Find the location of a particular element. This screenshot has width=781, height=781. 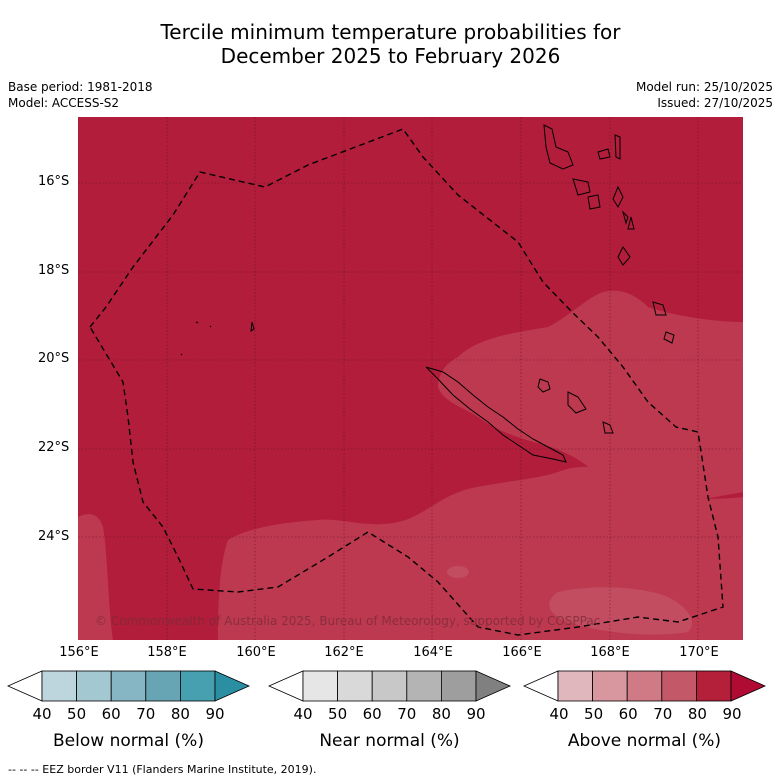

small-islands-west is located at coordinates (217, 338).